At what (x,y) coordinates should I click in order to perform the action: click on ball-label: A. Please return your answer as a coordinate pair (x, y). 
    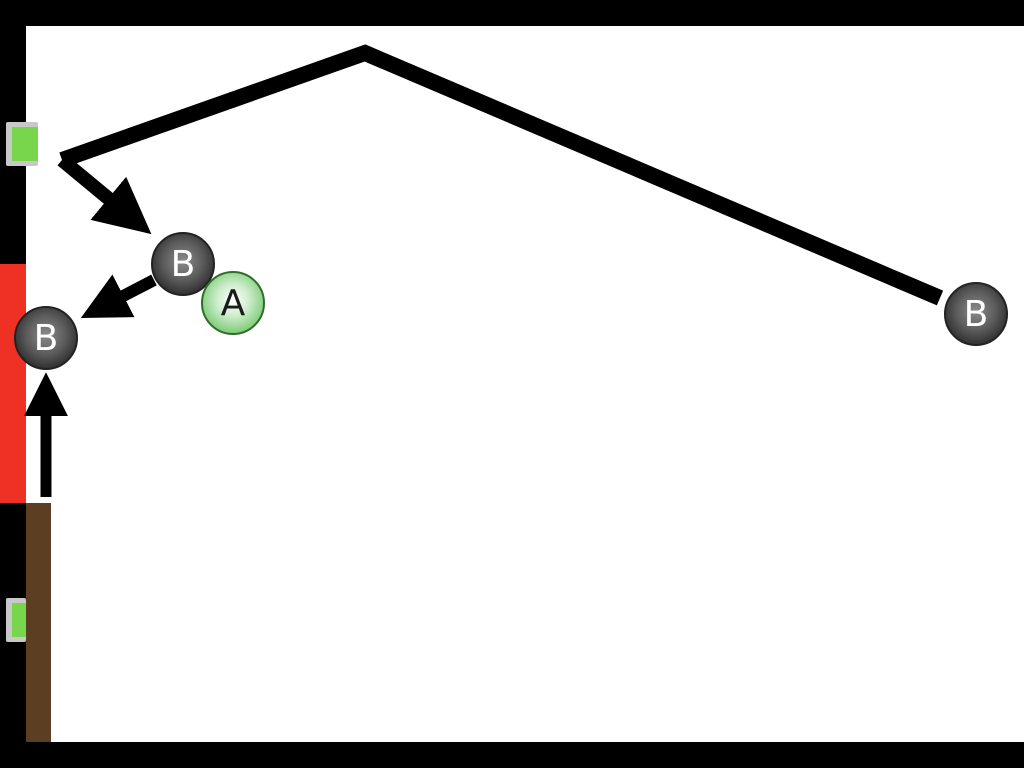
    Looking at the image, I should click on (233, 303).